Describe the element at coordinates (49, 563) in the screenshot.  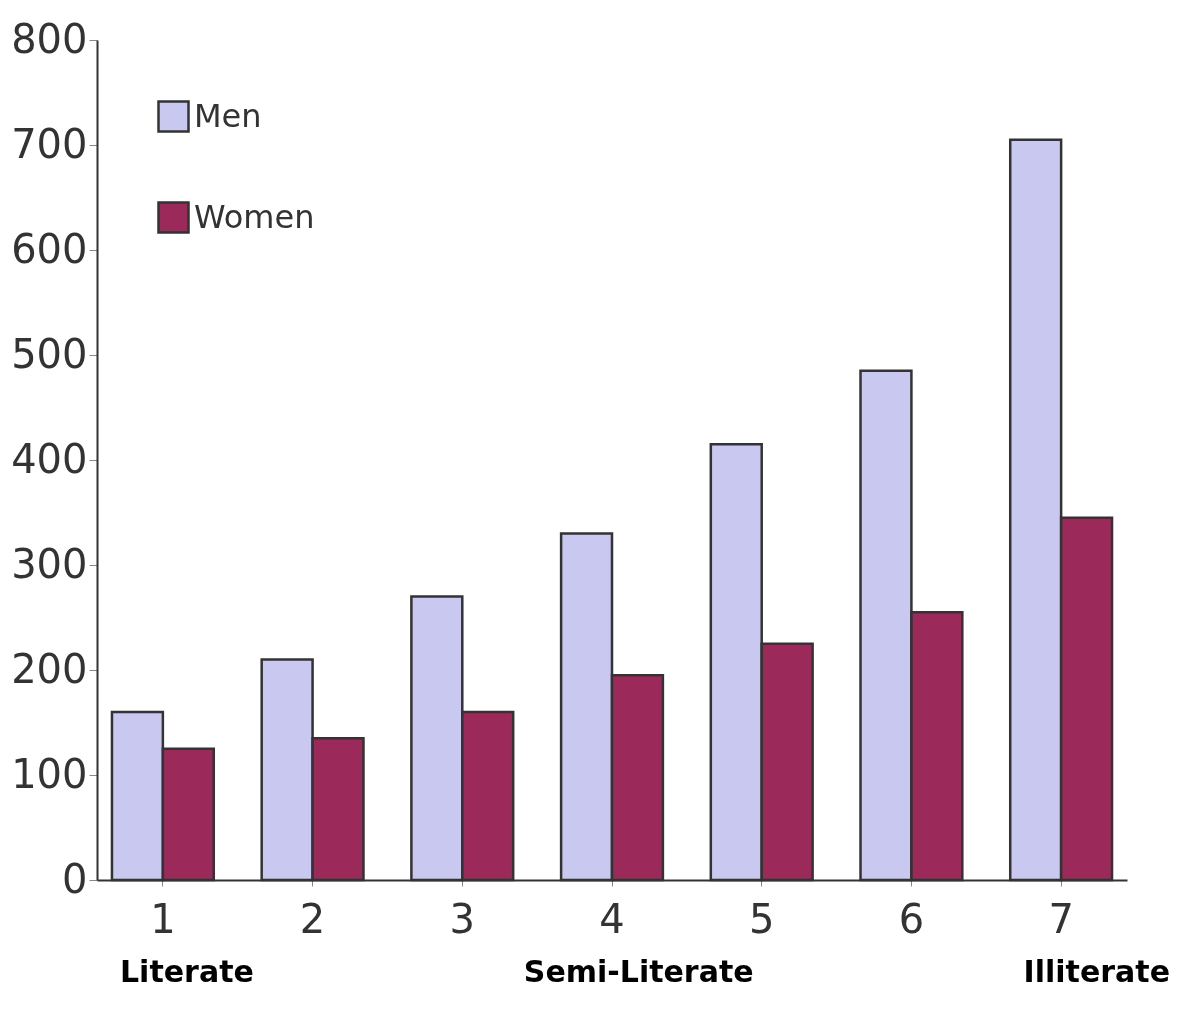
I see `y-tick-label: 300` at that location.